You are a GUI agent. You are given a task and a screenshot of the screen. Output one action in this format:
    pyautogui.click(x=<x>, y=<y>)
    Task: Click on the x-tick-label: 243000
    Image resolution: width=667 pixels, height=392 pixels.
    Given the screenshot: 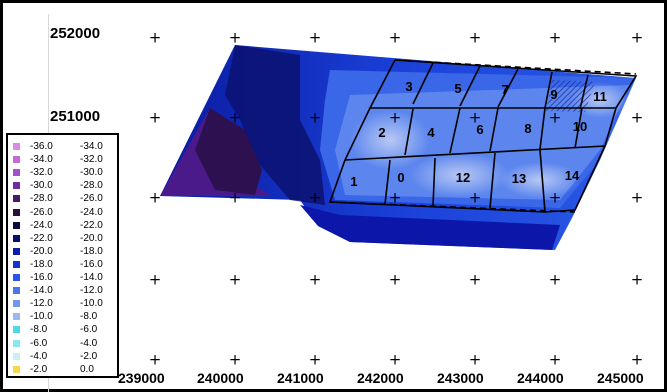 What is the action you would take?
    pyautogui.click(x=460, y=378)
    